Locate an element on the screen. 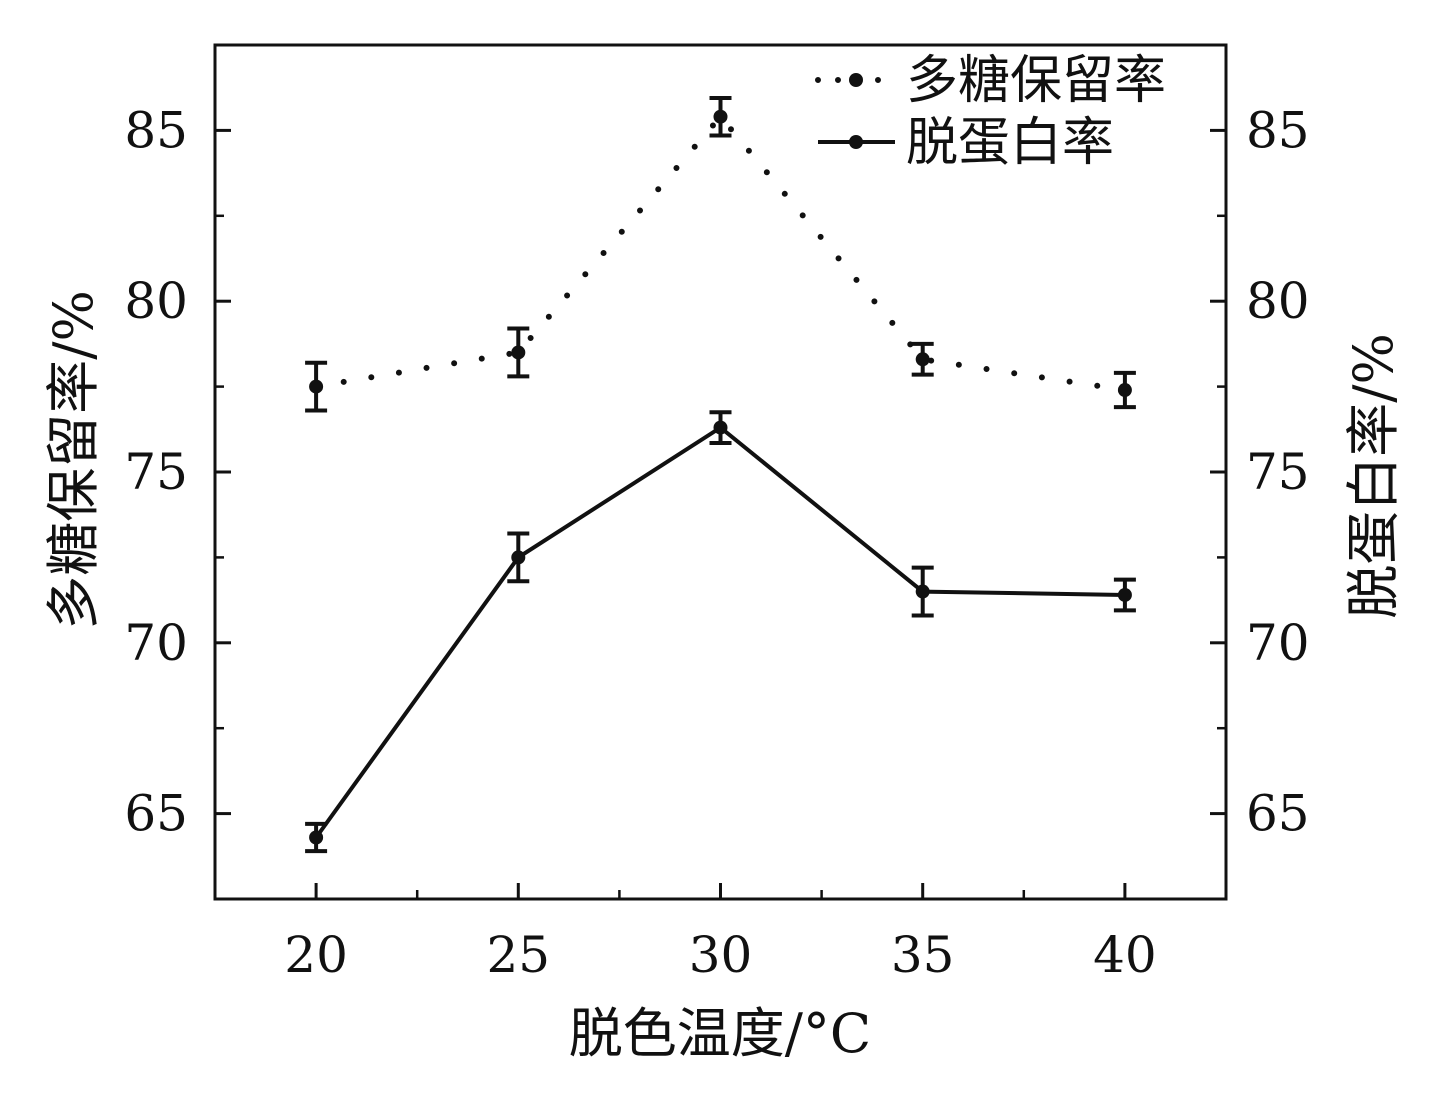 The image size is (1454, 1094). legend-item-2: 脱蛋白率 is located at coordinates (966, 143).